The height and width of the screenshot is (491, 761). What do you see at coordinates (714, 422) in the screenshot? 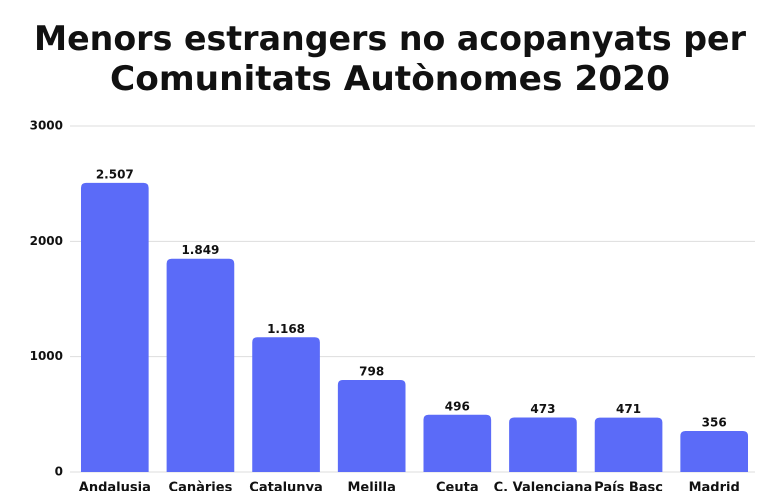
I see `value-label: 356` at bounding box center [714, 422].